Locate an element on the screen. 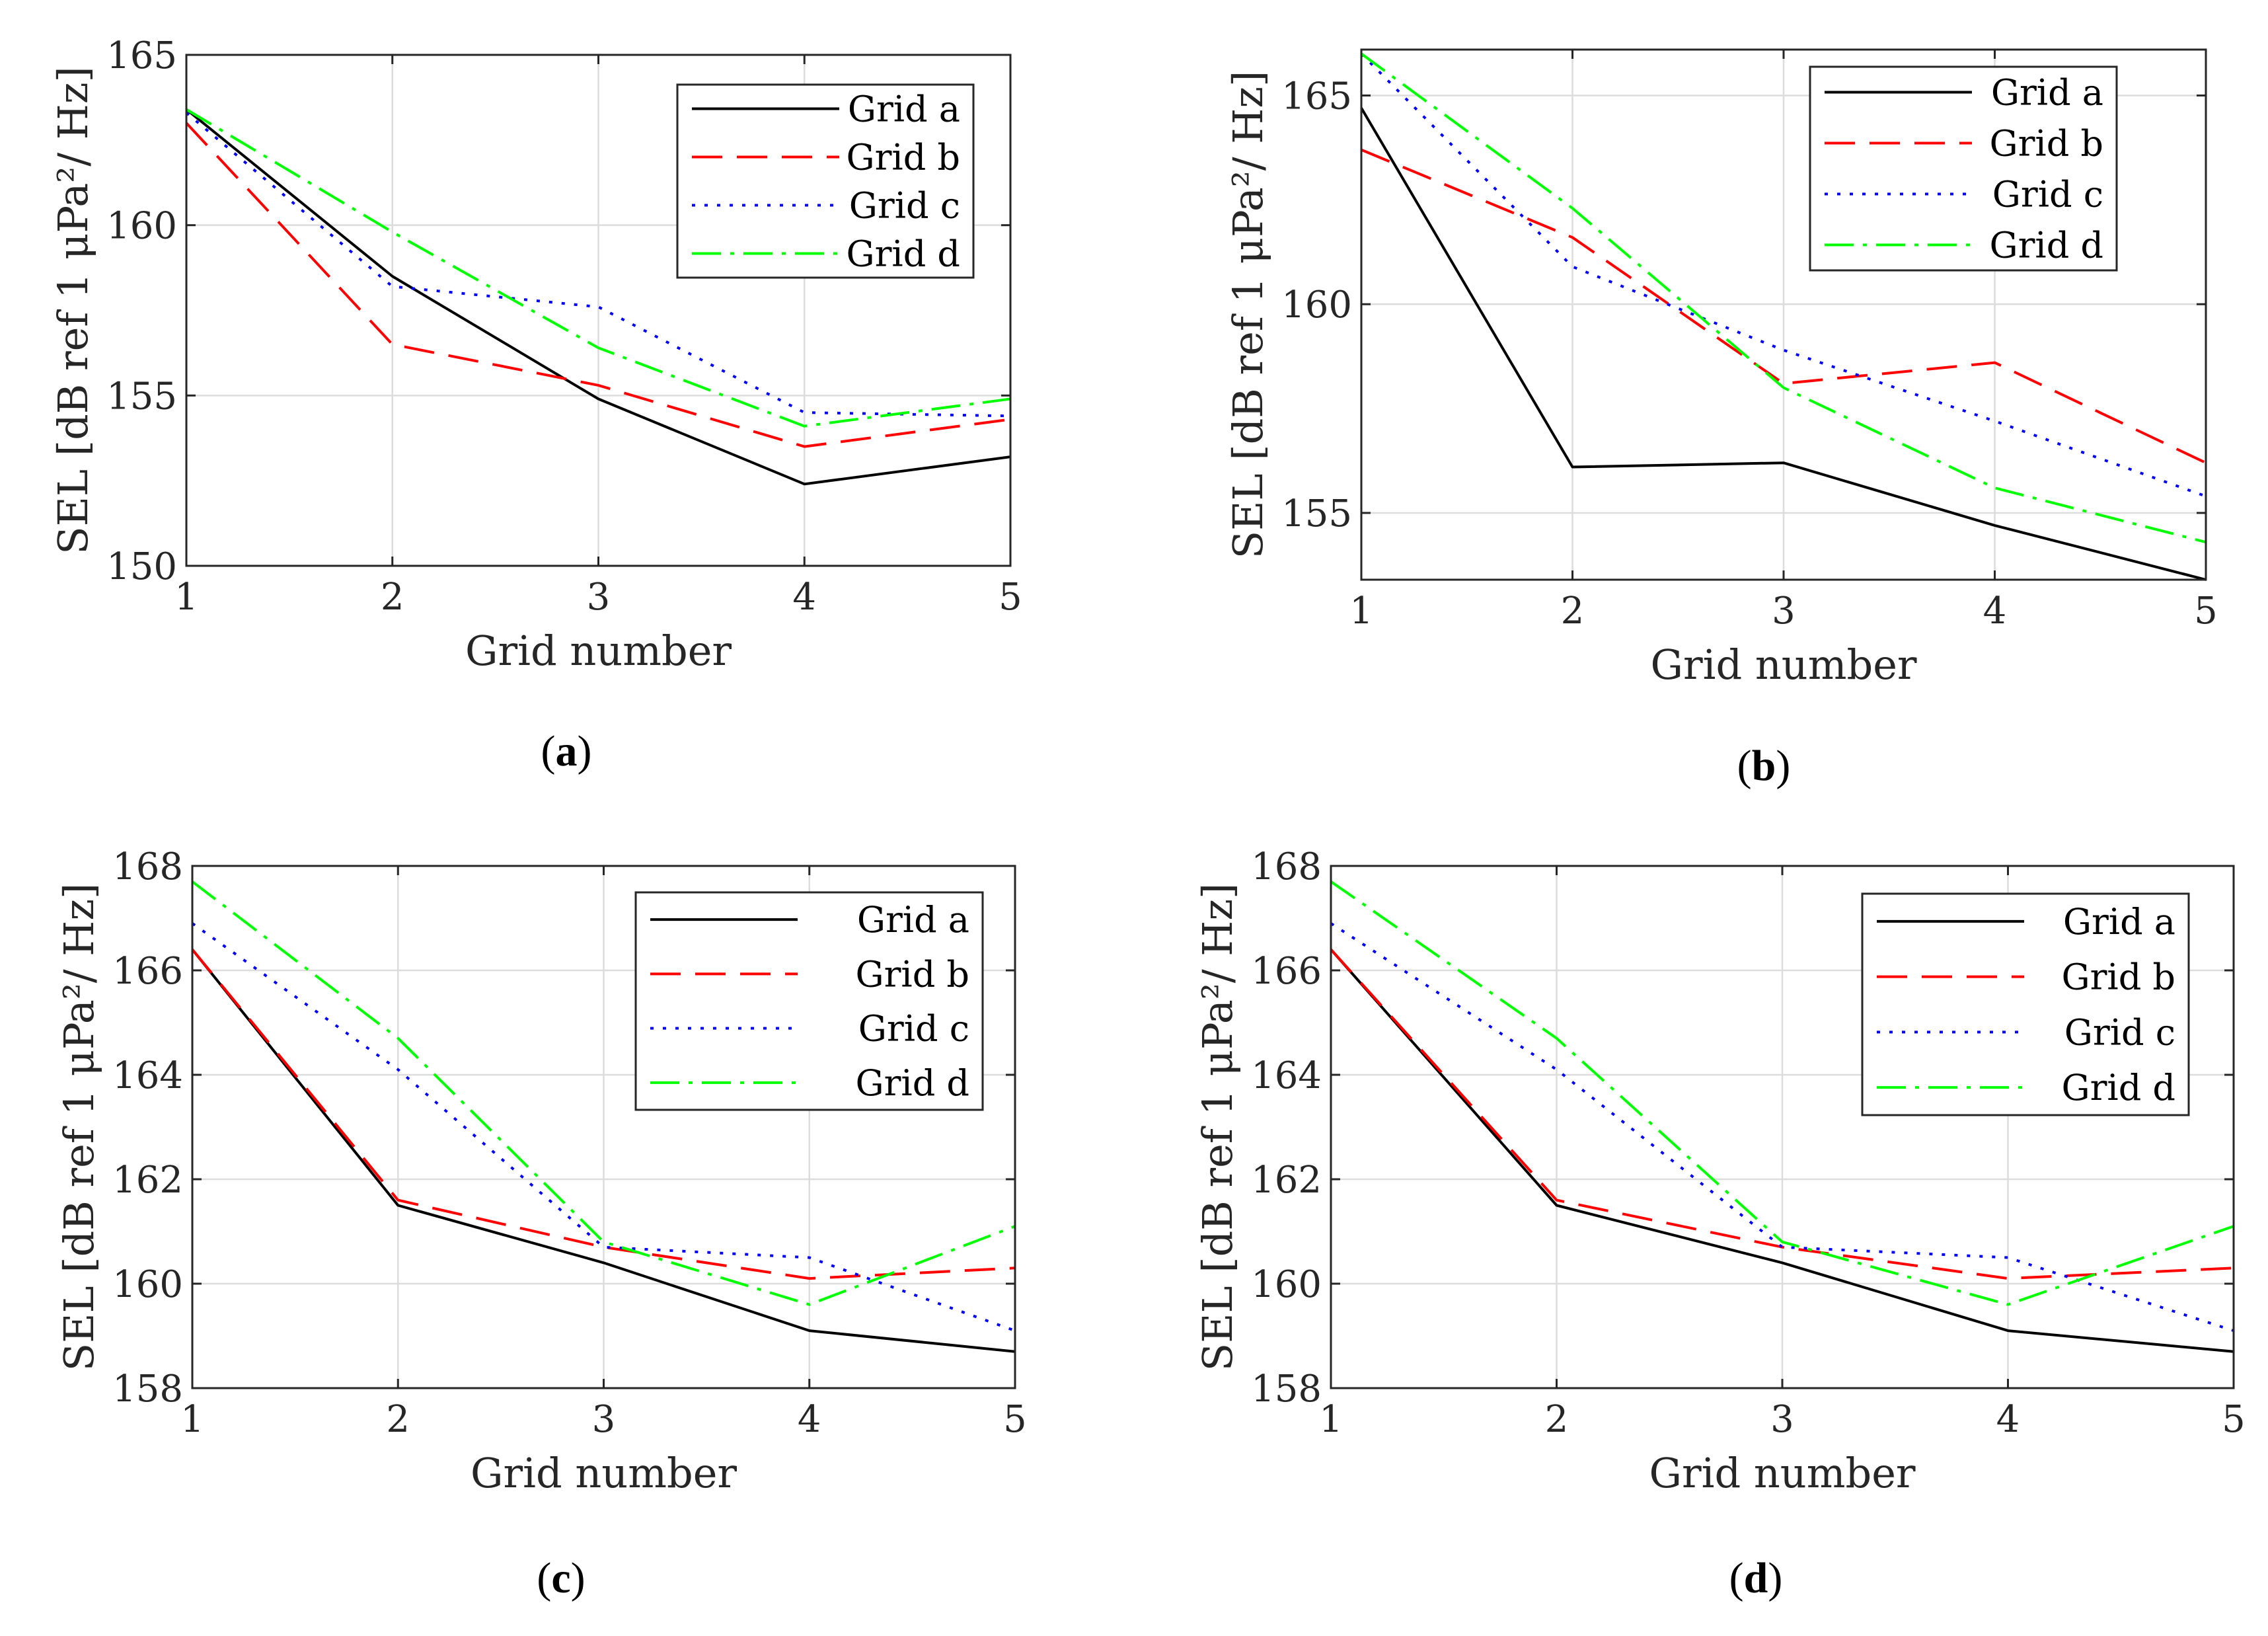  panel-caption: (c) is located at coordinates (561, 1578).